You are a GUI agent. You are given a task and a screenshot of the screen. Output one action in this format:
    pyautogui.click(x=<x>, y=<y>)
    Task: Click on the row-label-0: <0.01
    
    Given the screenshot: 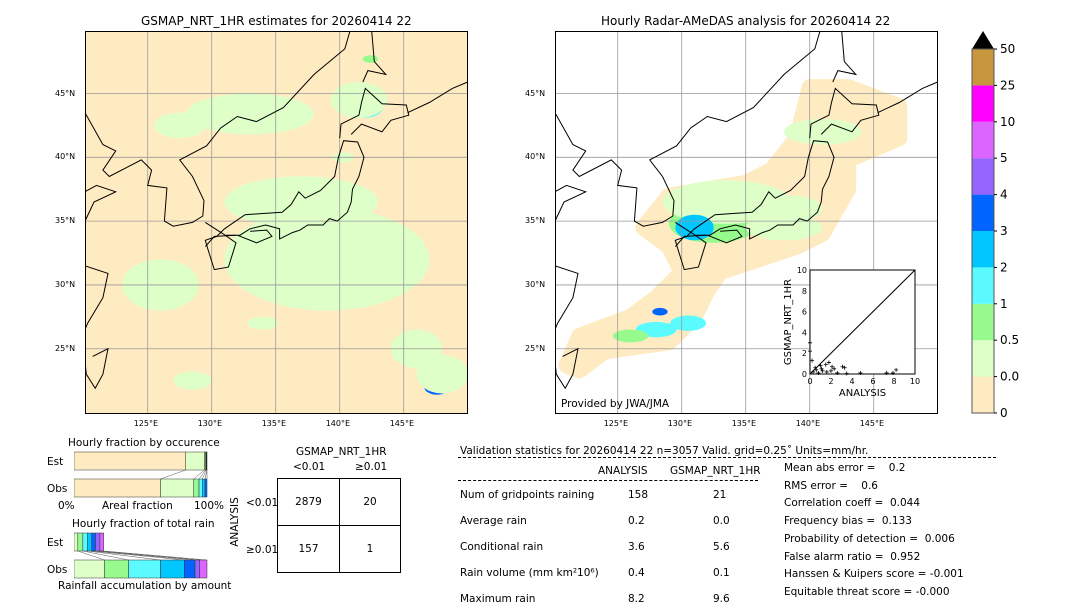 What is the action you would take?
    pyautogui.click(x=262, y=503)
    